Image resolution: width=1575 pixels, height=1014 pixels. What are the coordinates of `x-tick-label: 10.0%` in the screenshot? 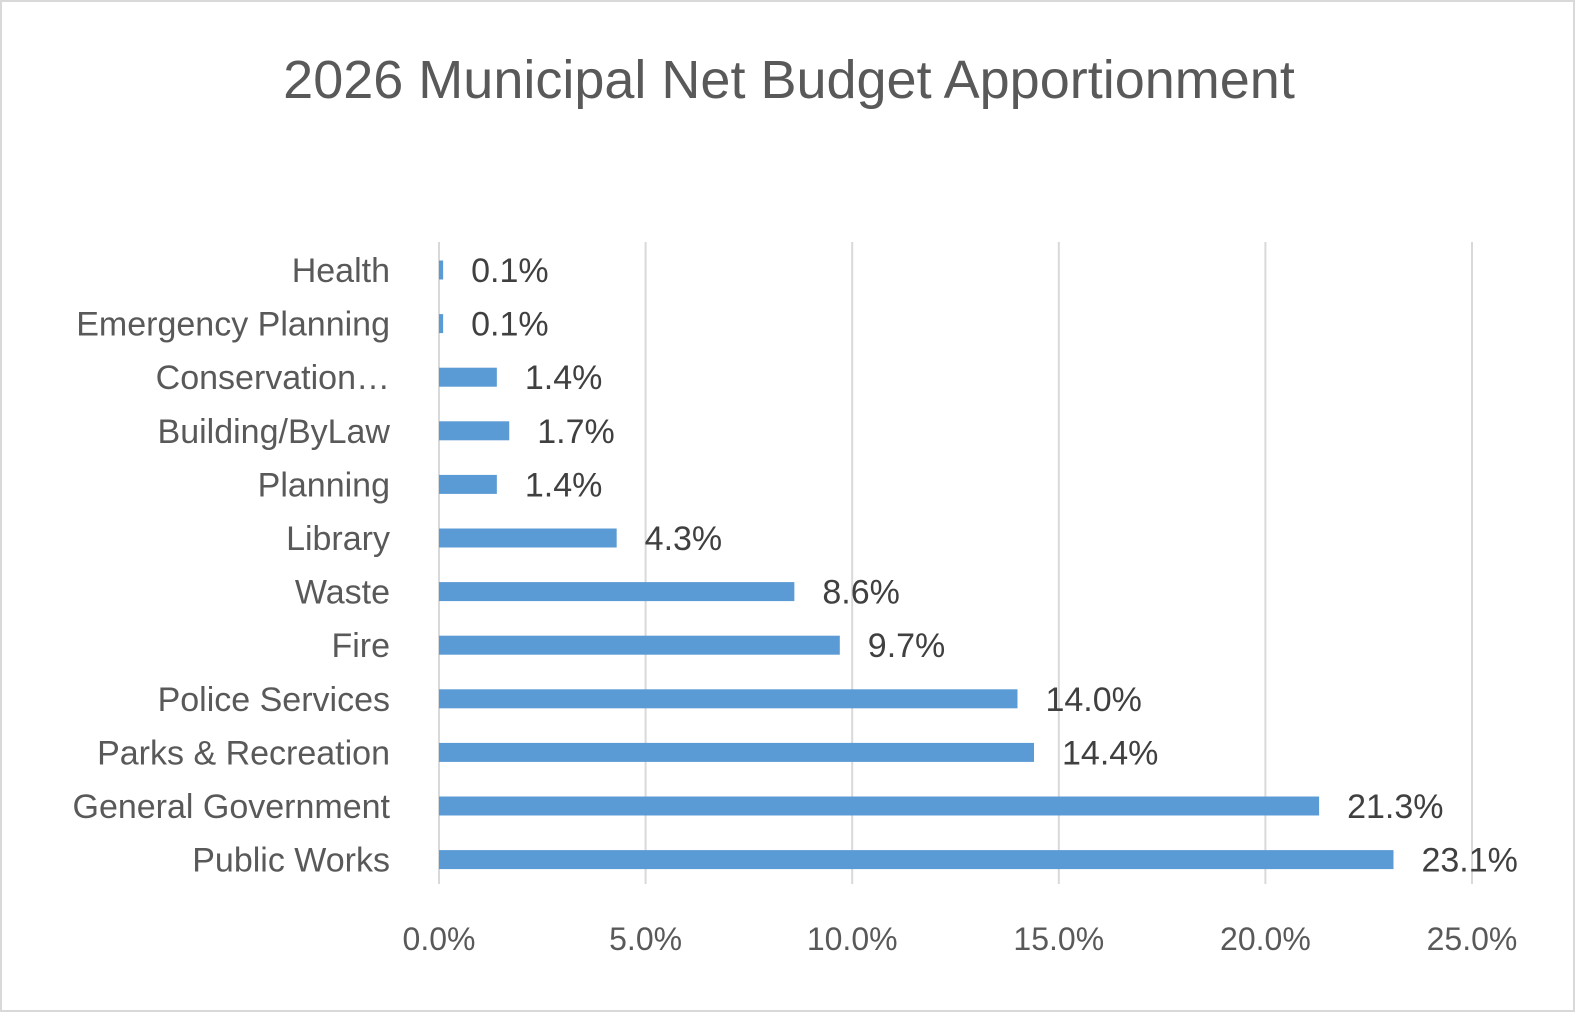 It's located at (852, 939).